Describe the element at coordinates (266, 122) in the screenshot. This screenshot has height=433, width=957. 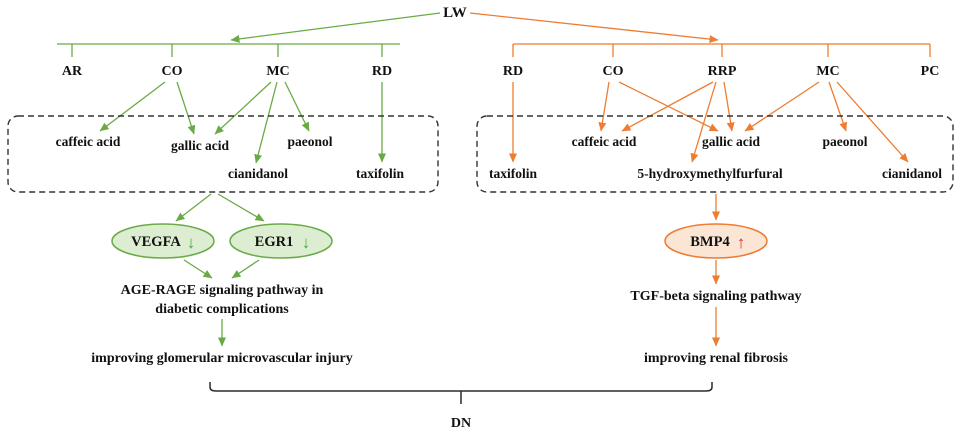
I see `edge-mc-cianidanol-left` at that location.